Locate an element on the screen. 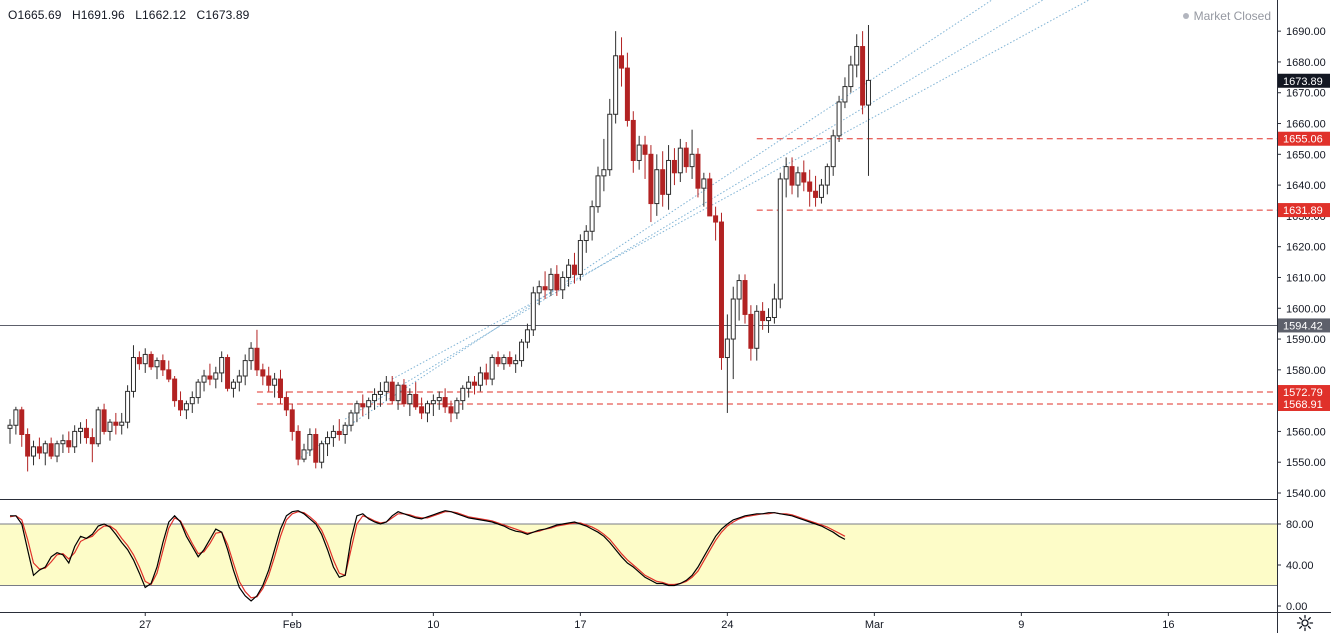  indicator-plot is located at coordinates (638, 556).